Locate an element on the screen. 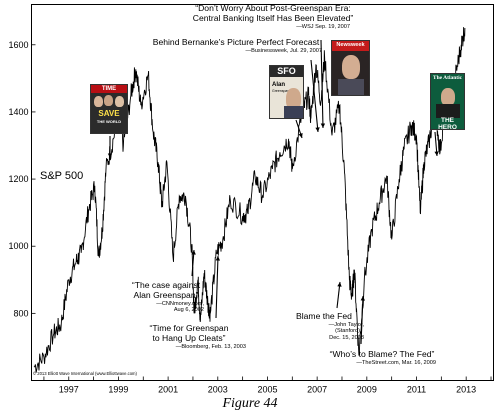 This screenshot has width=500, height=413. quote-taylor-affiliation: (Stanford) is located at coordinates (347, 331).